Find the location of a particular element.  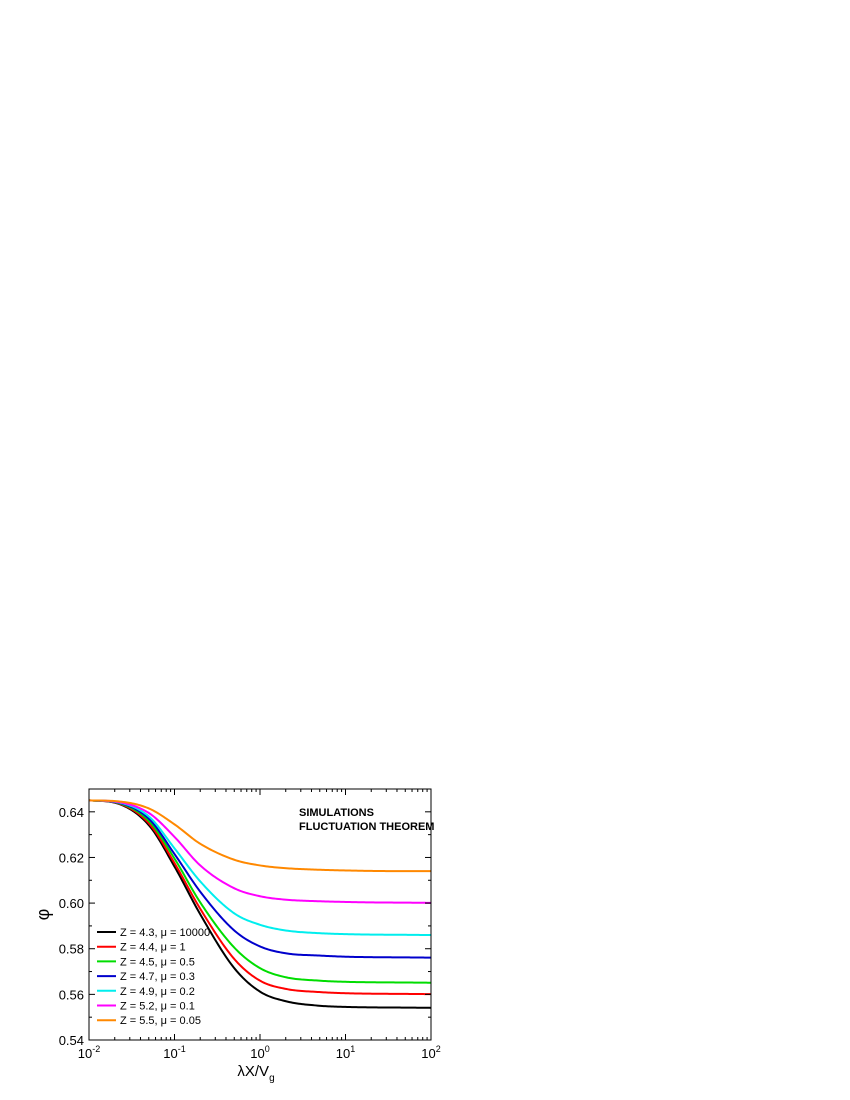

y-tick-label: 0.58 is located at coordinates (71, 949).